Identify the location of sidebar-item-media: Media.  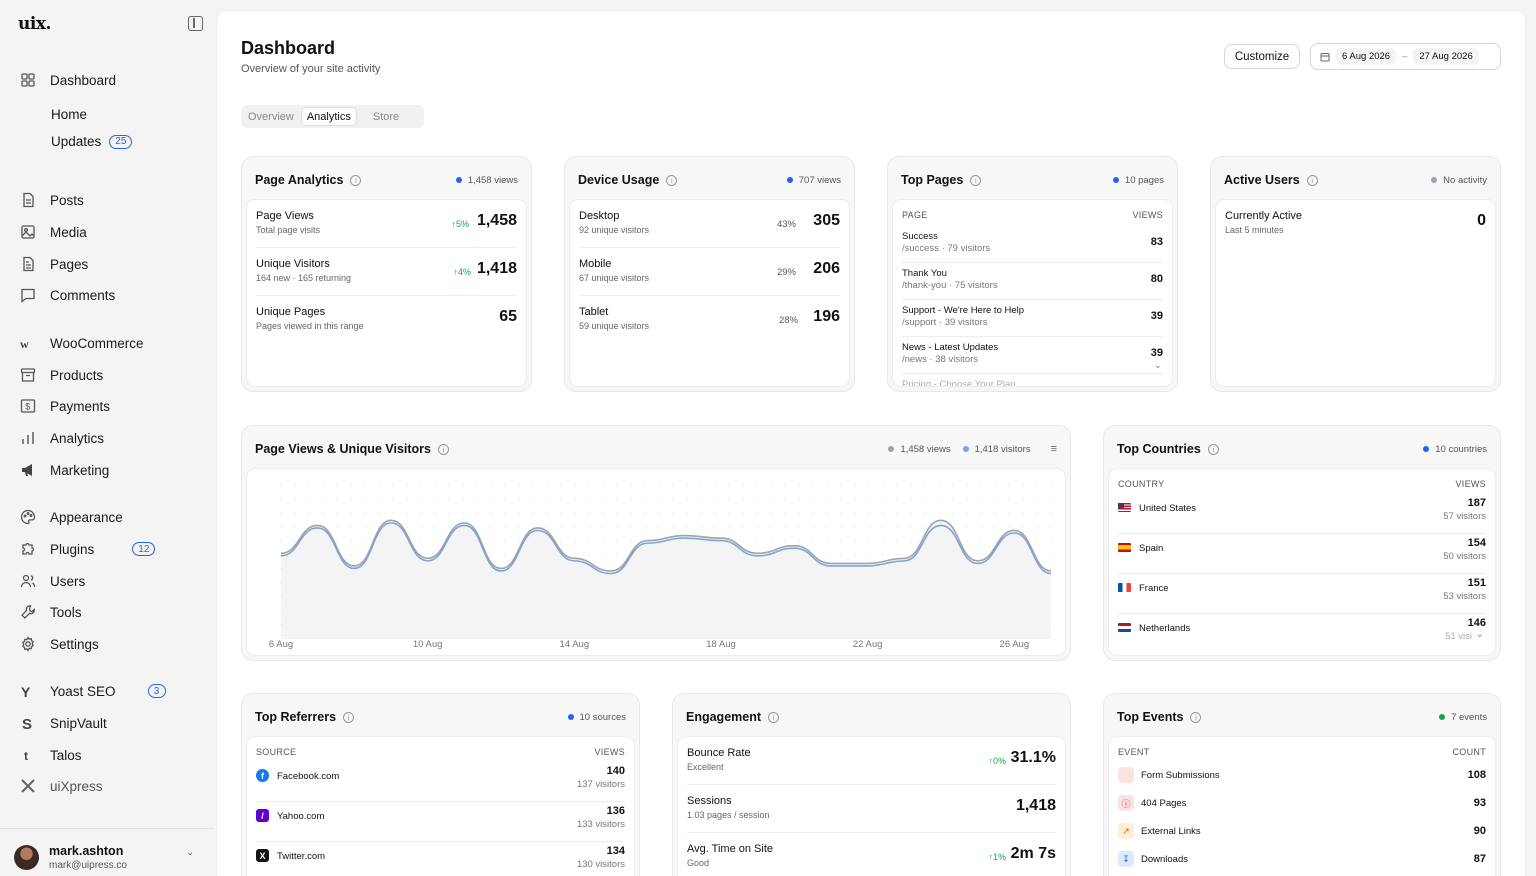
(53, 232).